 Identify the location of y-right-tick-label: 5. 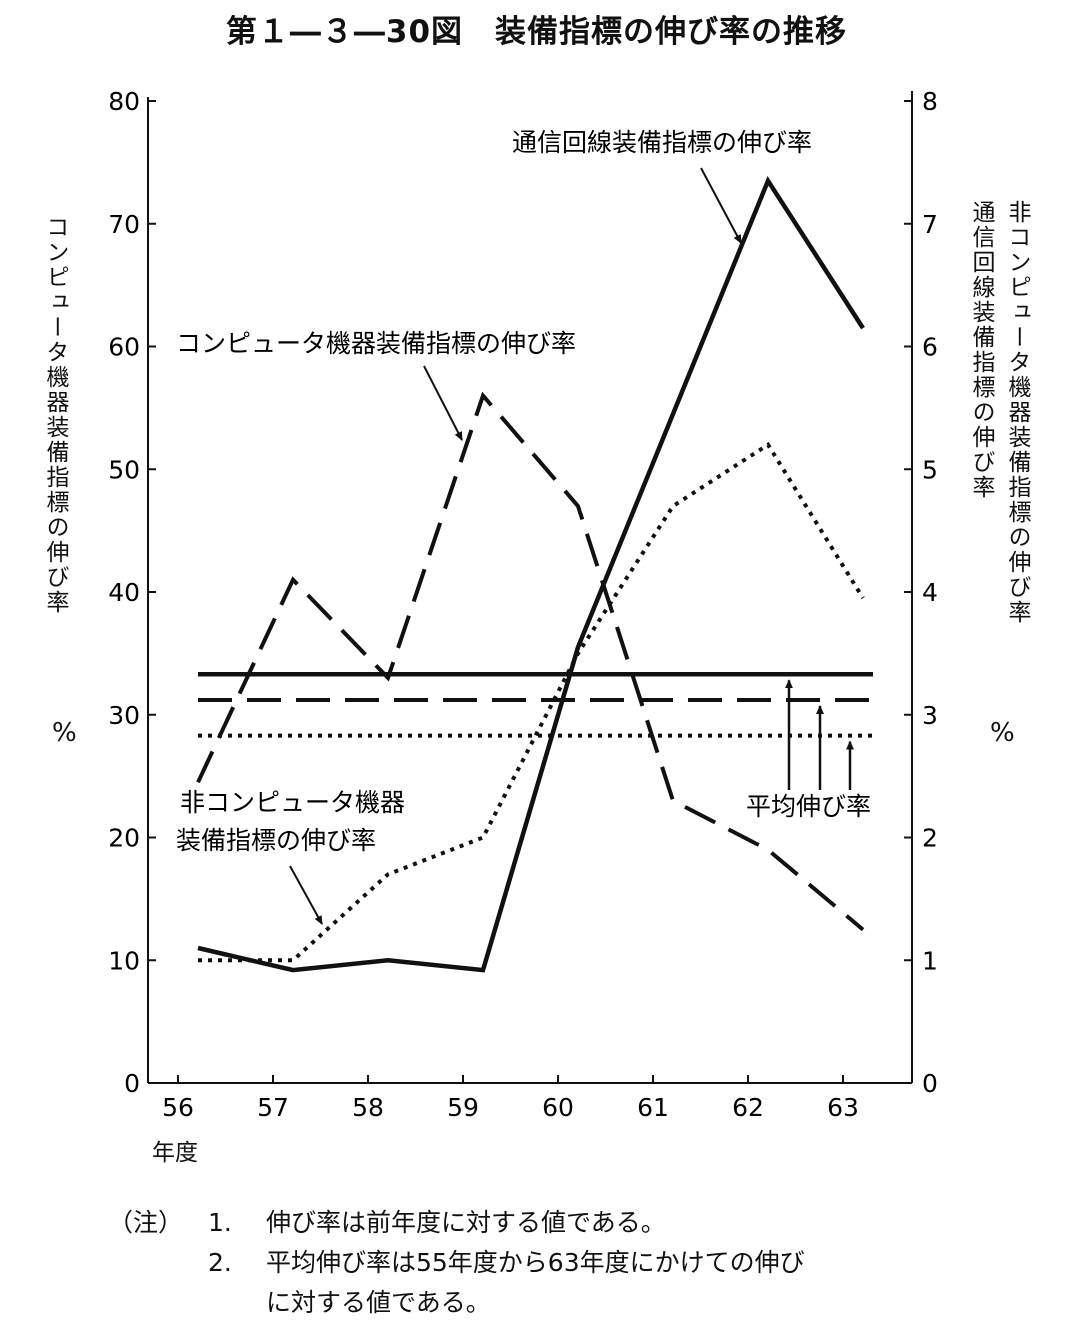
(930, 469).